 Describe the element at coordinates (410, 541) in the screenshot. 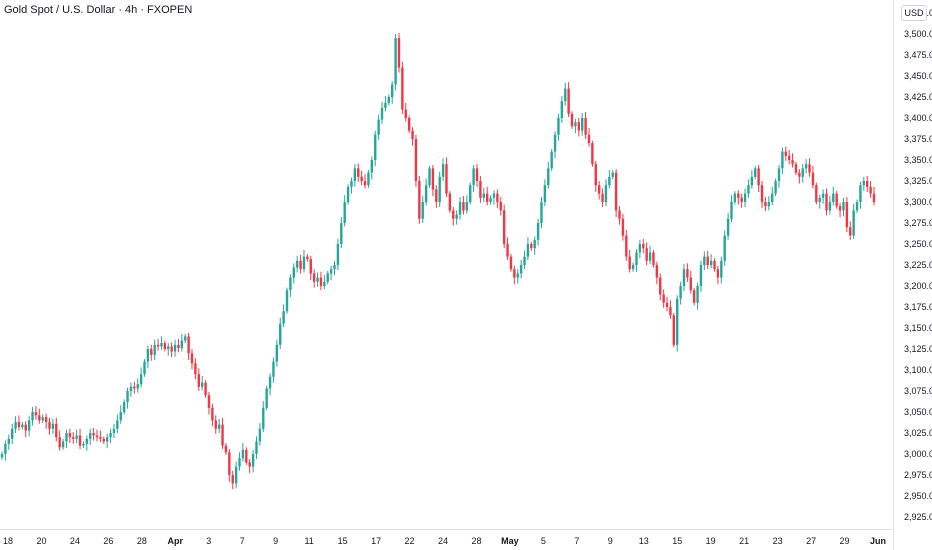

I see `x-tick-label: 22` at that location.